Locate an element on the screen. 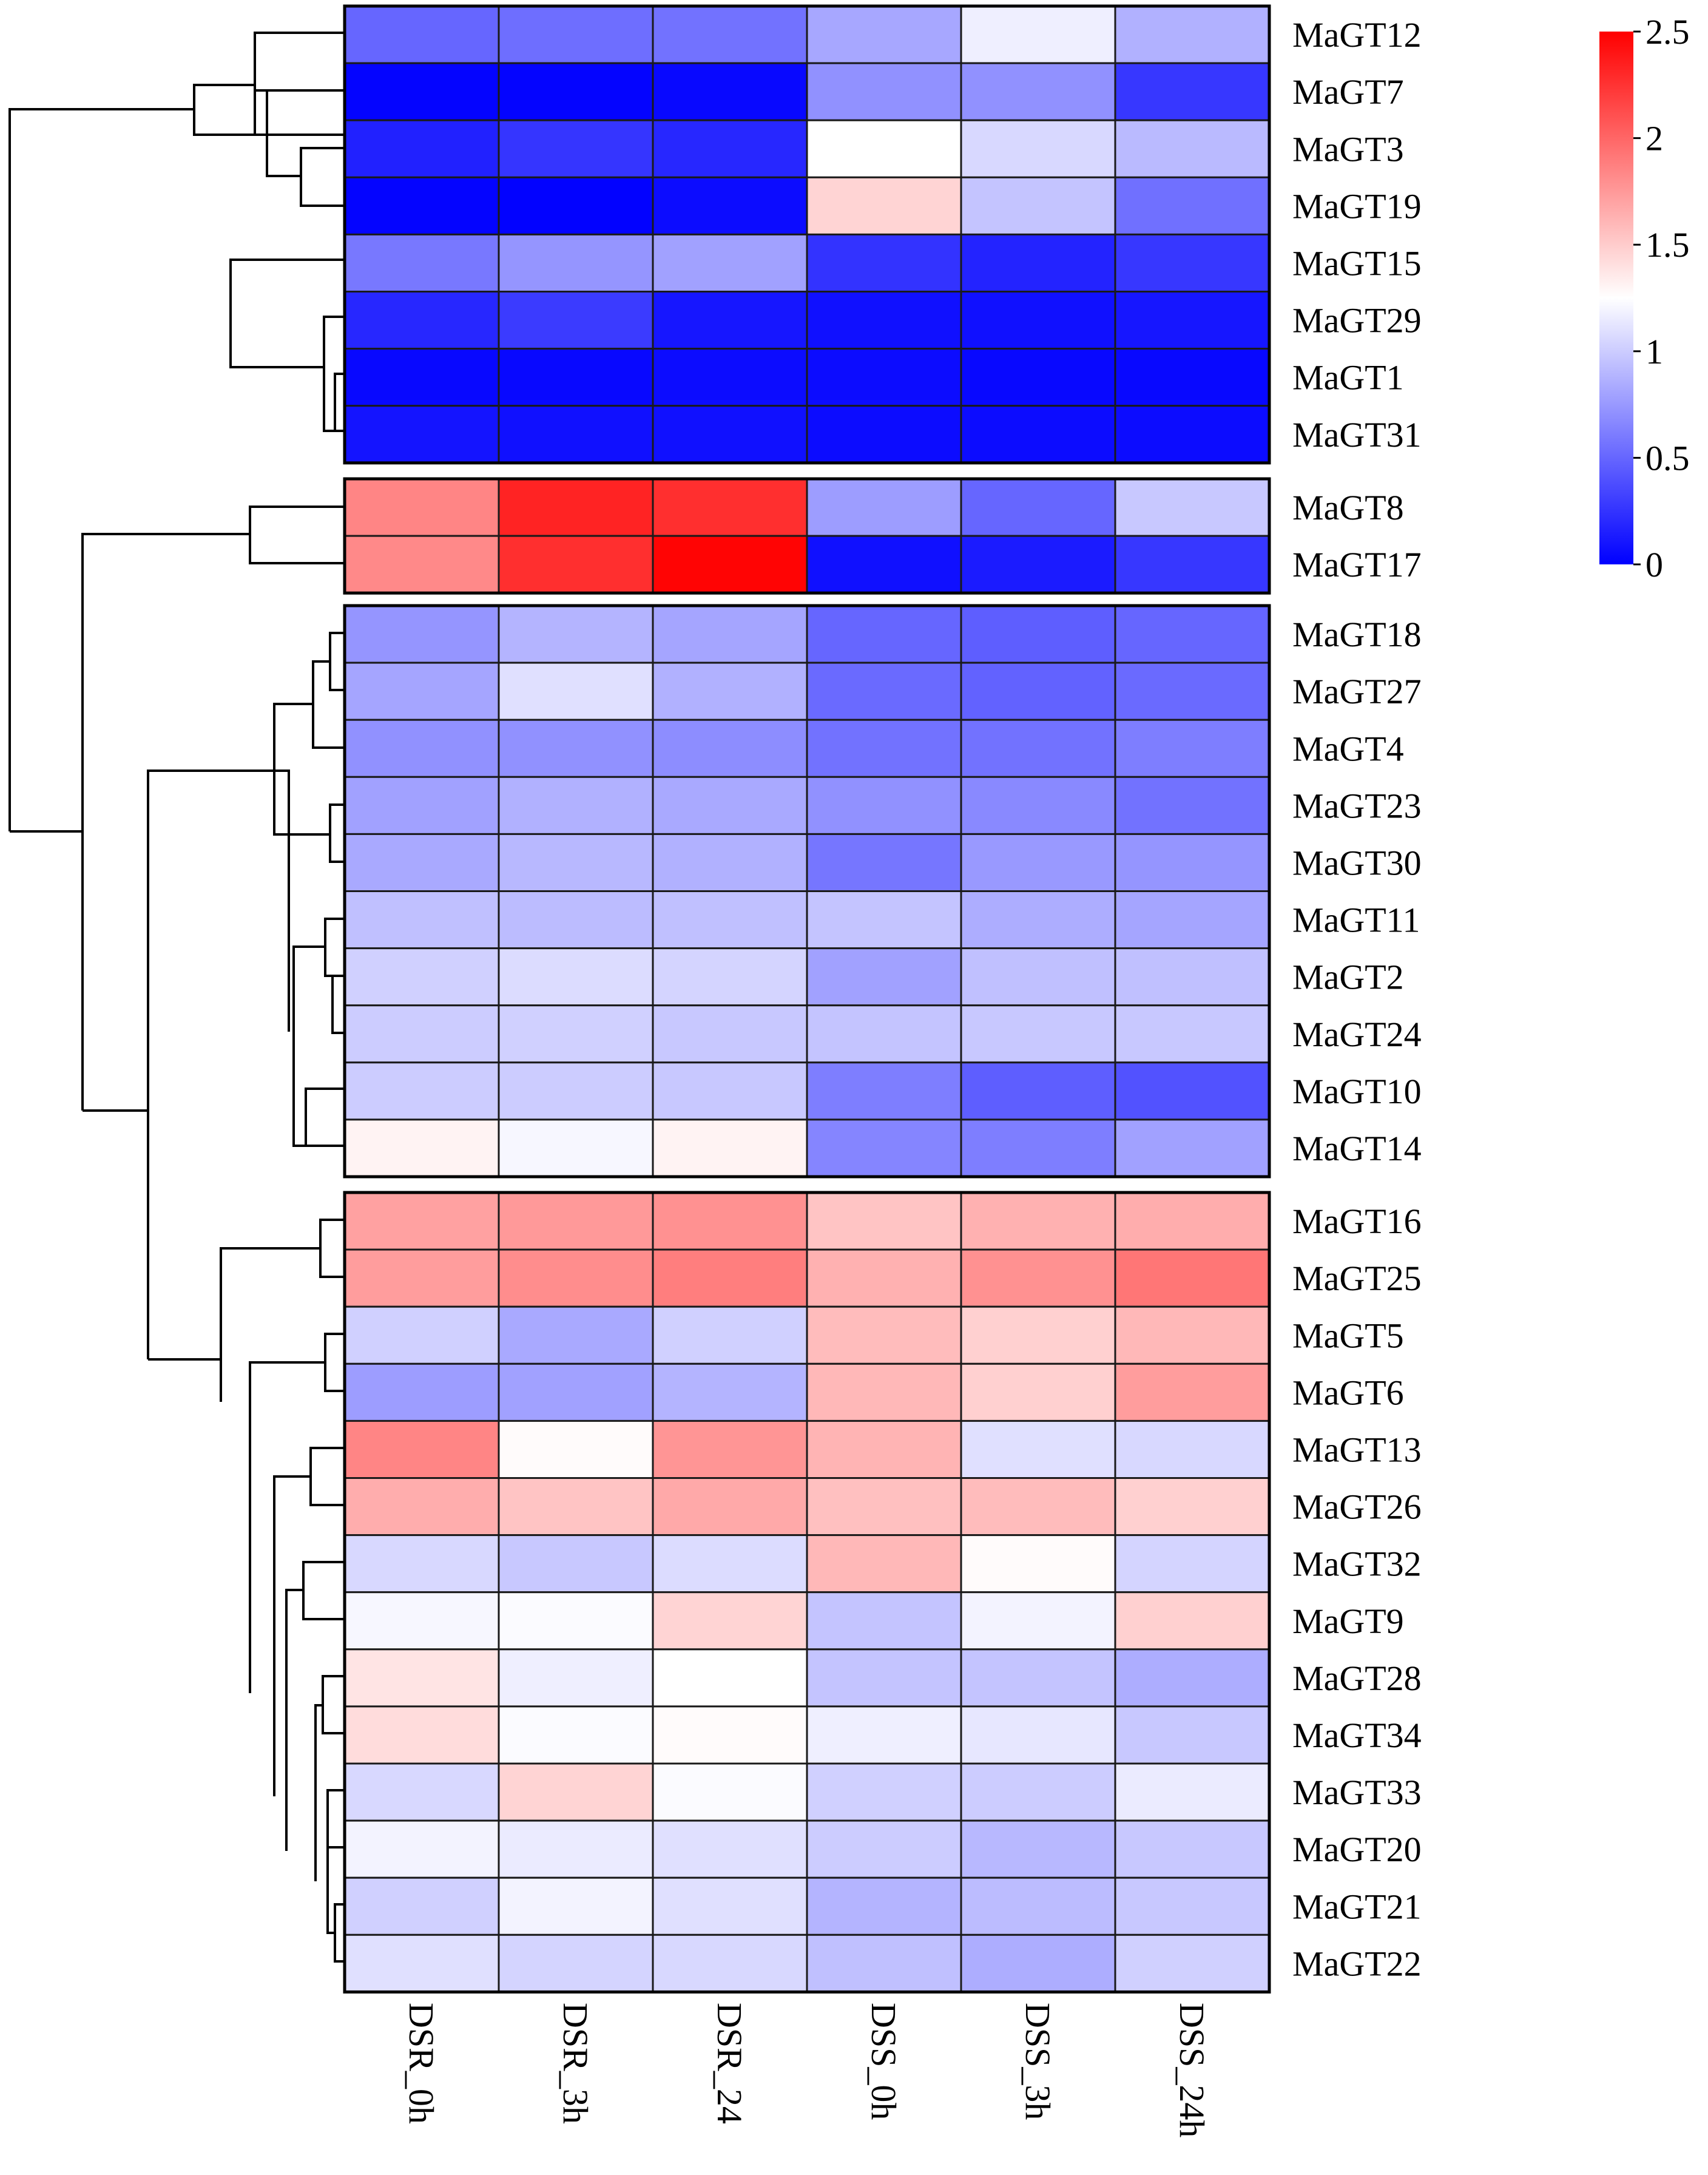  row-label: MaGT18 is located at coordinates (1357, 634).